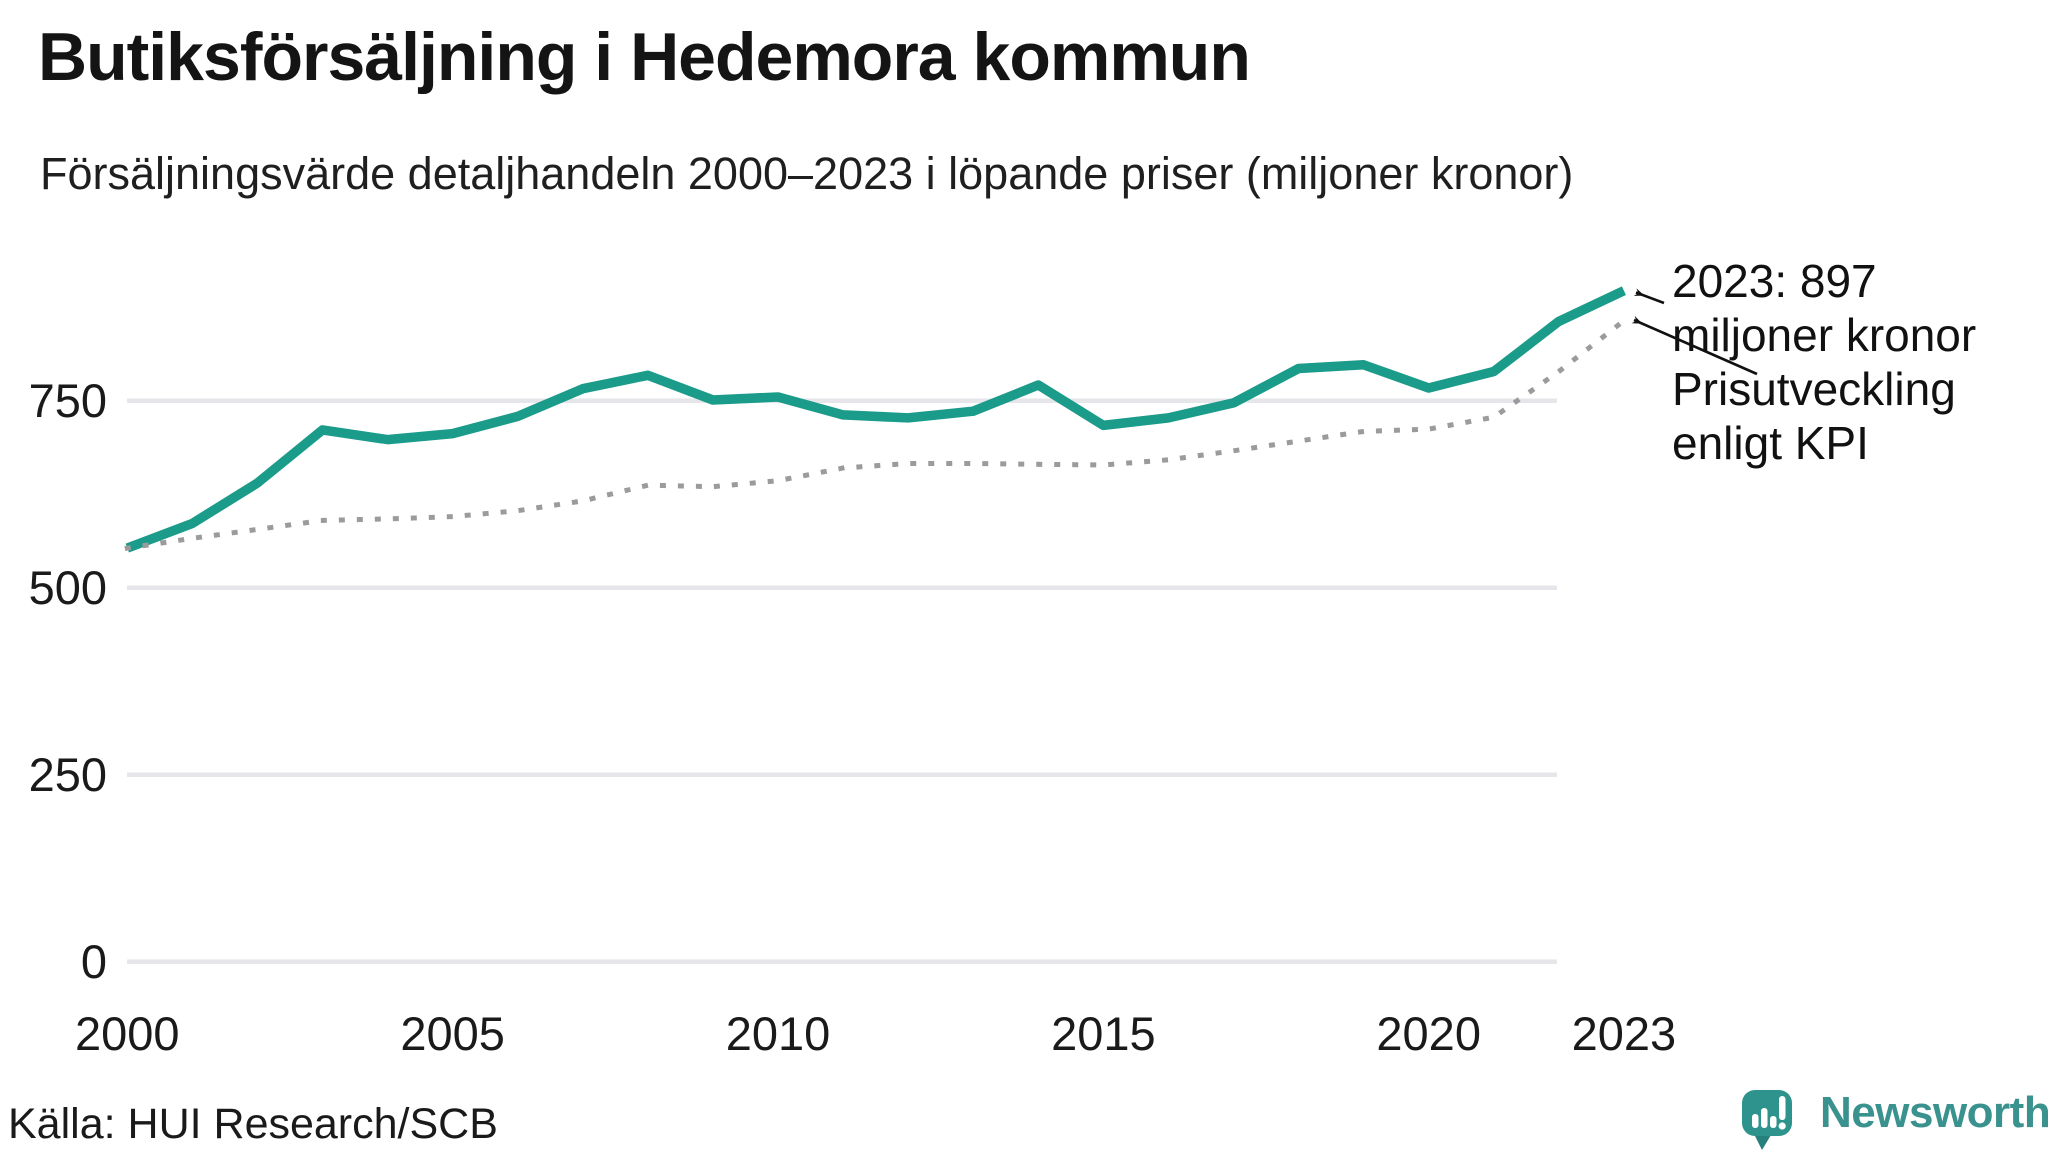 The width and height of the screenshot is (2048, 1152). Describe the element at coordinates (94, 961) in the screenshot. I see `y-tick-label-0: 0` at that location.